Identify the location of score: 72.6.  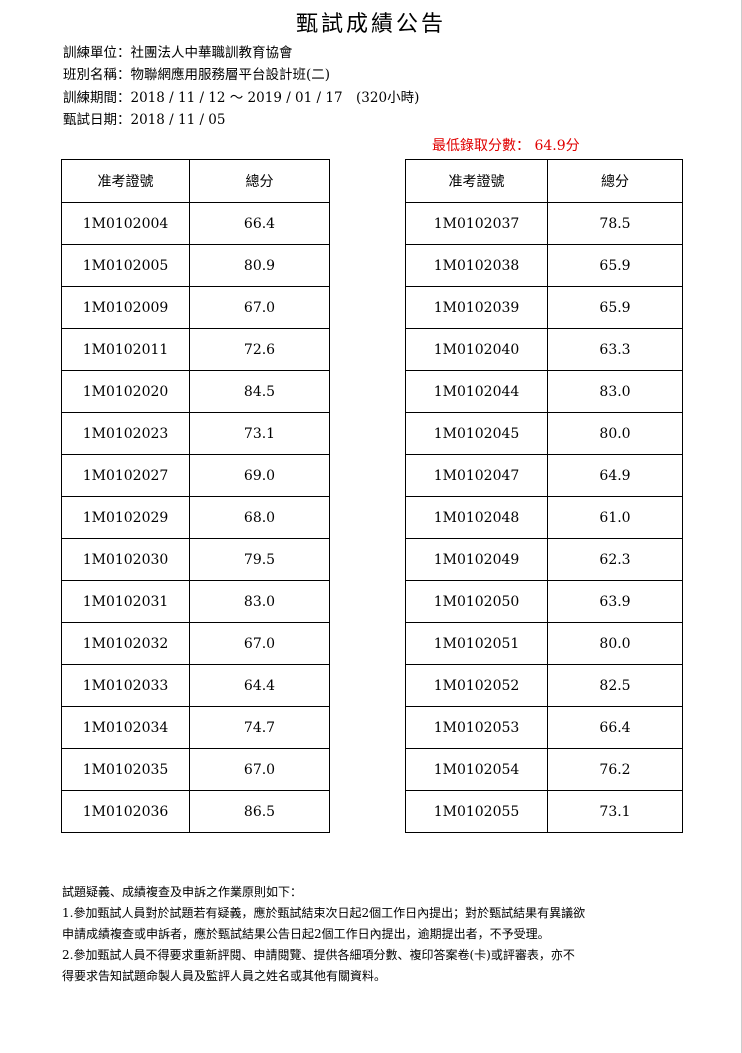
(259, 349).